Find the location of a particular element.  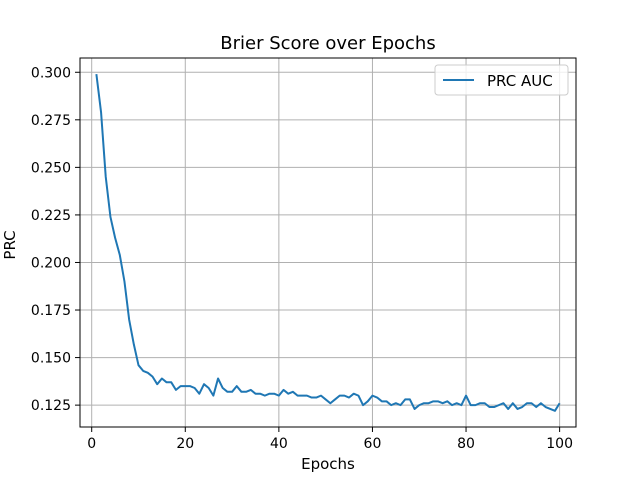

legend-box is located at coordinates (501, 80).